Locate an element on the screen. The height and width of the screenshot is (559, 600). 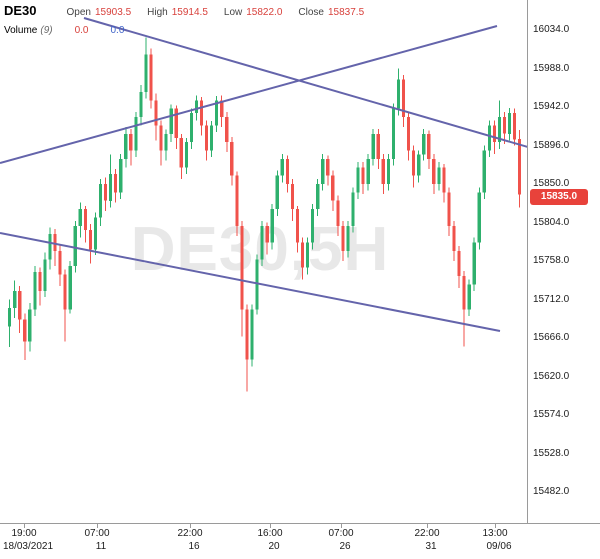
price-axis-label: 15712.0 is located at coordinates (551, 299).